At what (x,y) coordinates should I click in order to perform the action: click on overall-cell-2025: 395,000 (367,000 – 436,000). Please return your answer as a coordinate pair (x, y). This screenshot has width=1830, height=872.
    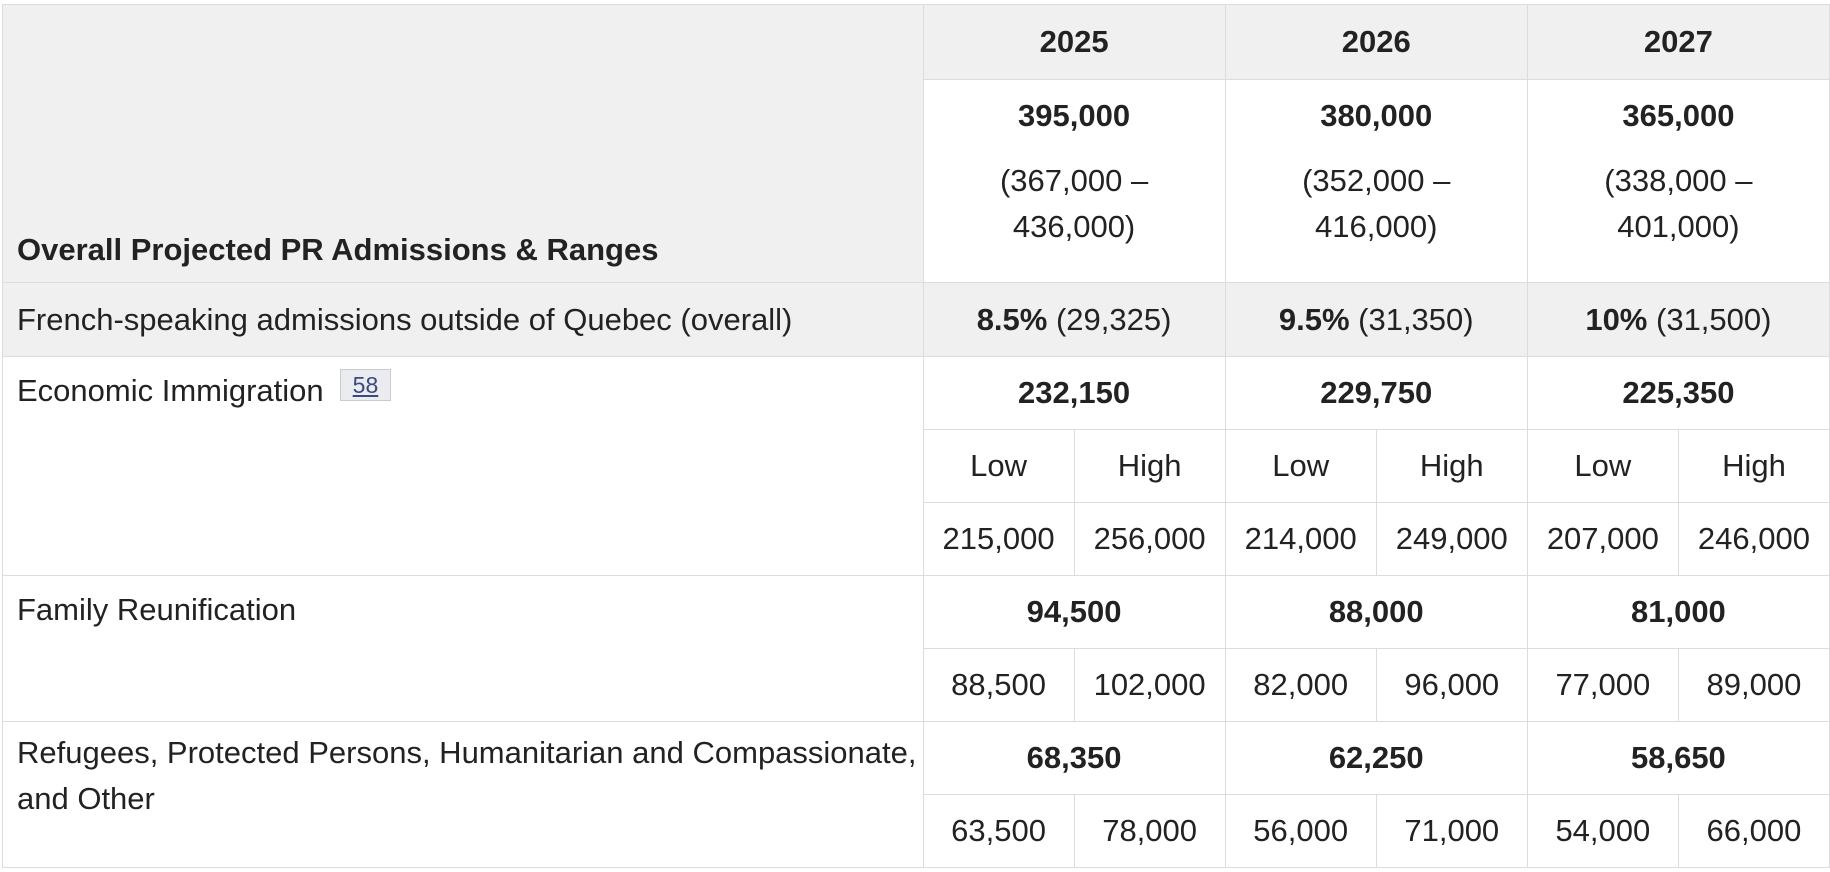
    Looking at the image, I should click on (1074, 181).